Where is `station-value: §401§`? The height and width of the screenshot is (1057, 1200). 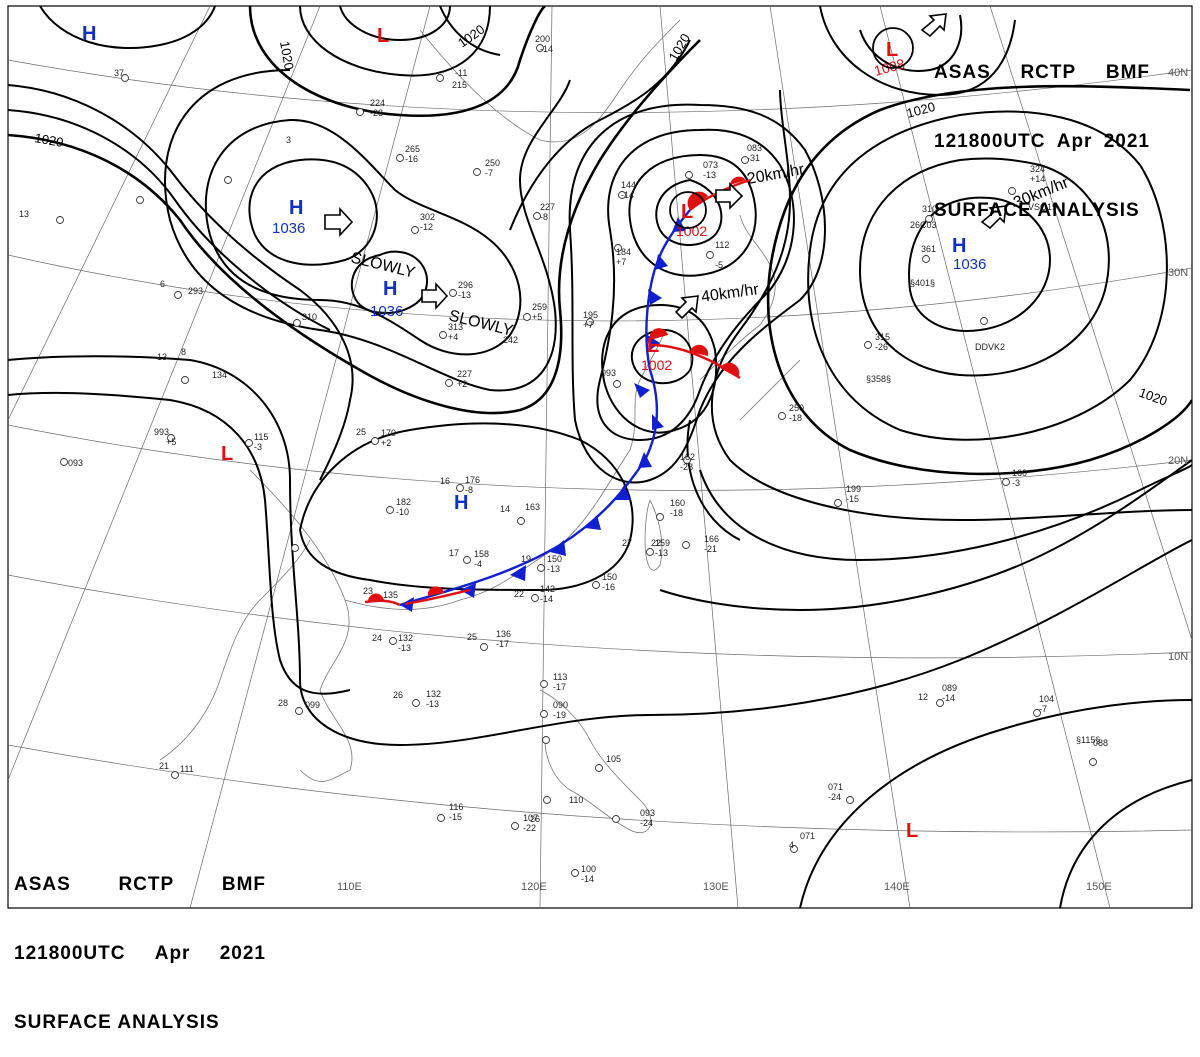 station-value: §401§ is located at coordinates (922, 283).